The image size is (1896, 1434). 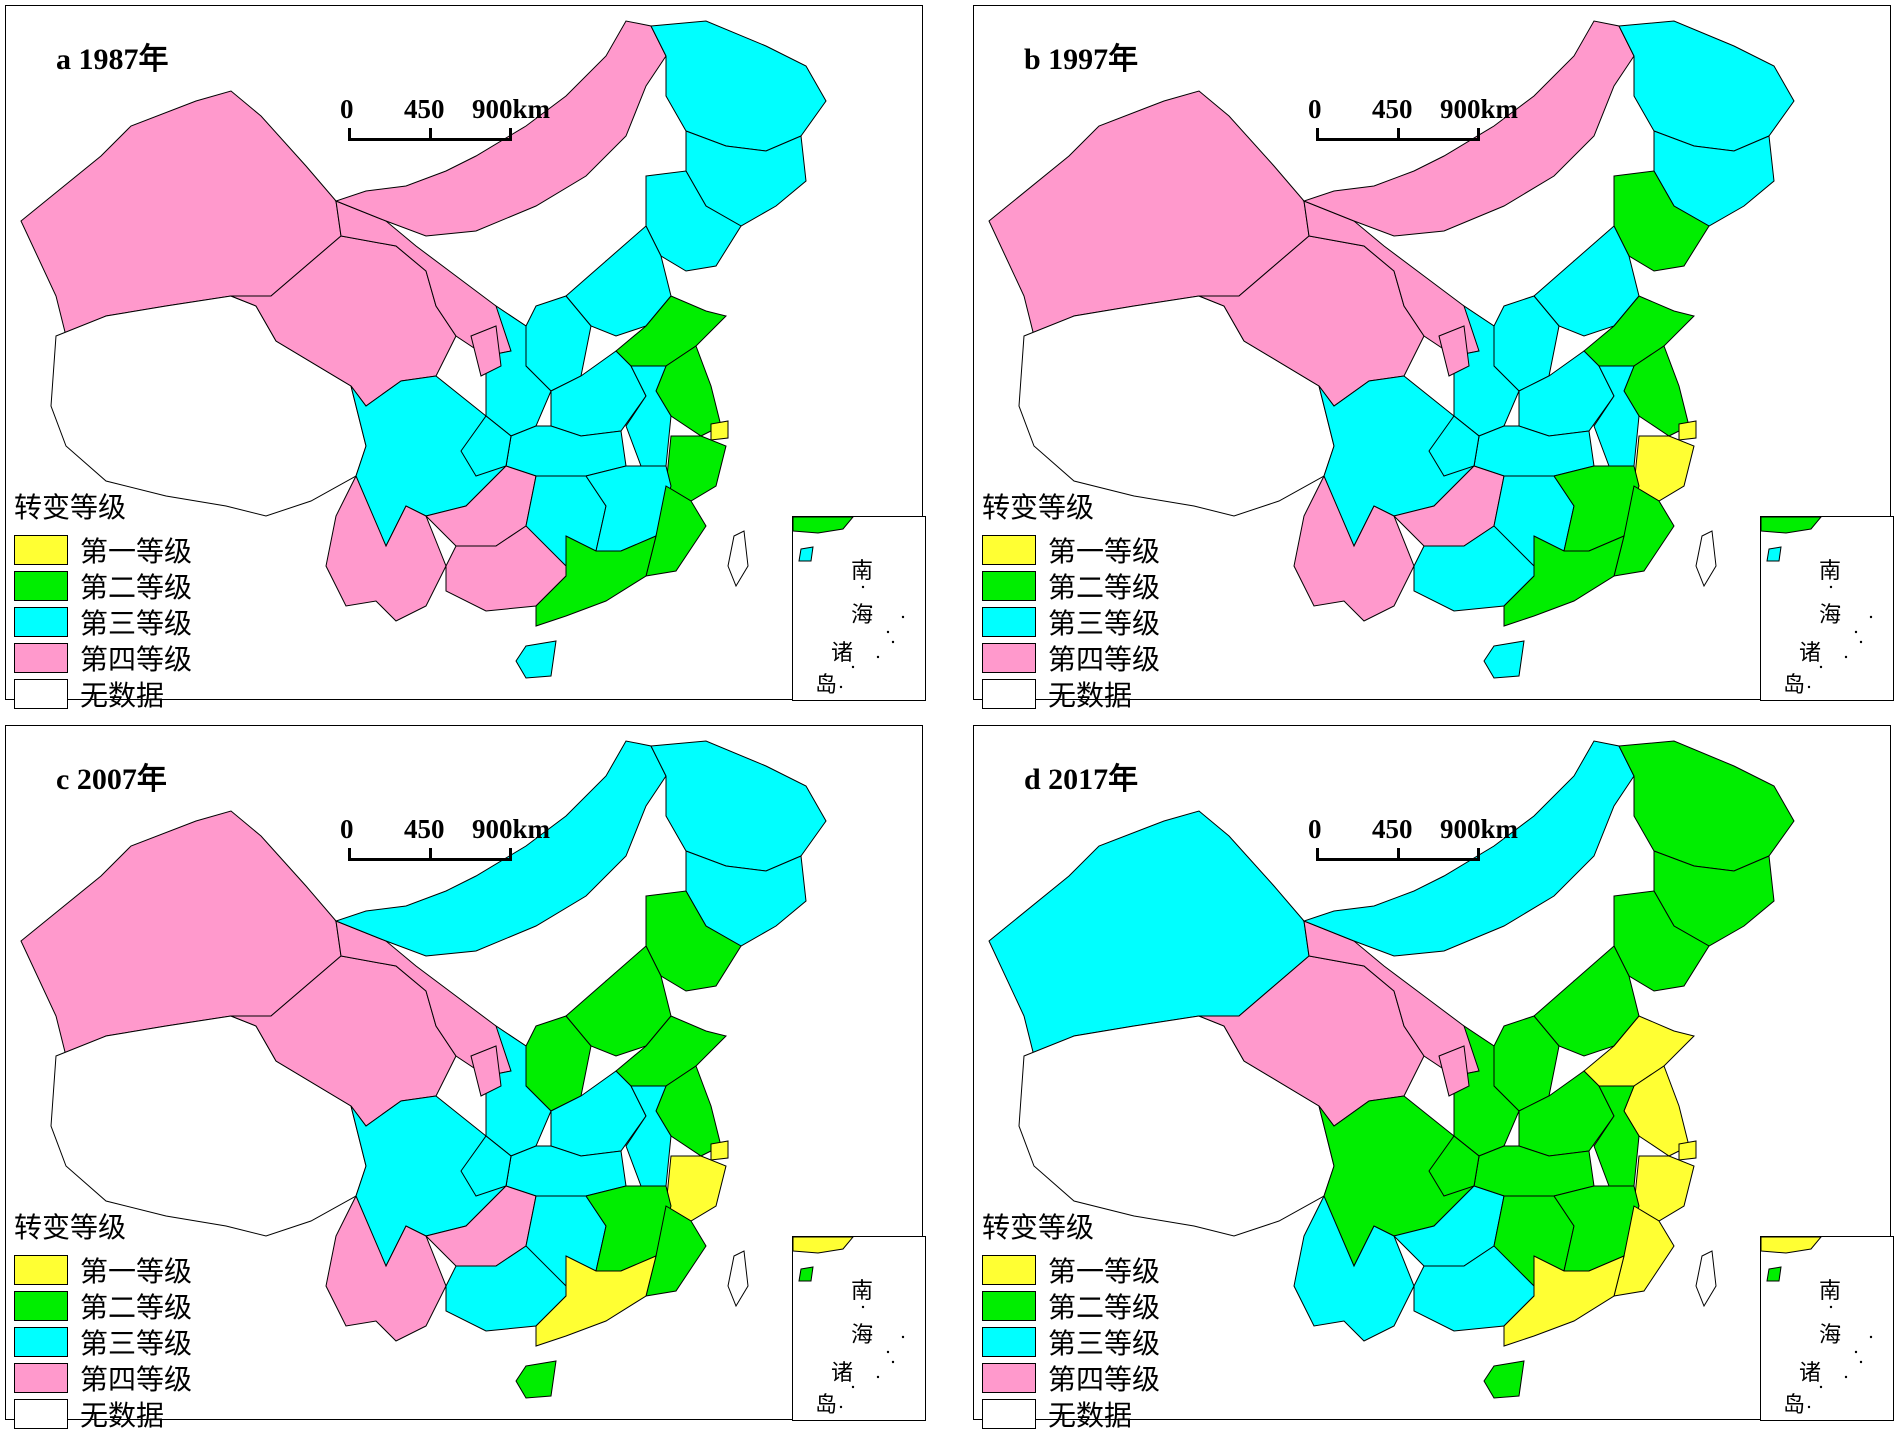 I want to click on panel-title: d 2017年, so click(x=1081, y=779).